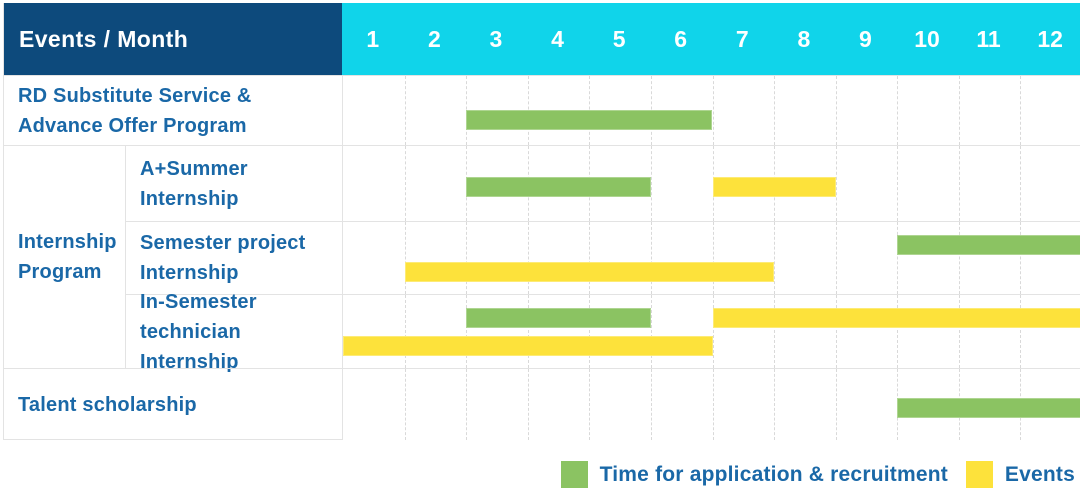 This screenshot has width=1080, height=494. Describe the element at coordinates (711, 183) in the screenshot. I see `chart-row-a-plus-summer-internship` at that location.